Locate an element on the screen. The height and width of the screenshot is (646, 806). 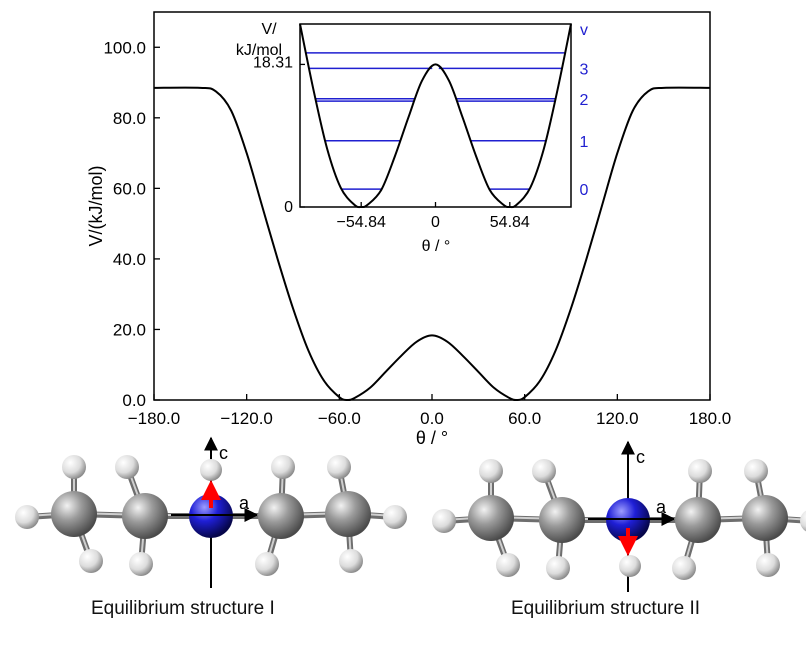
inset-level-label: 2 is located at coordinates (584, 100).